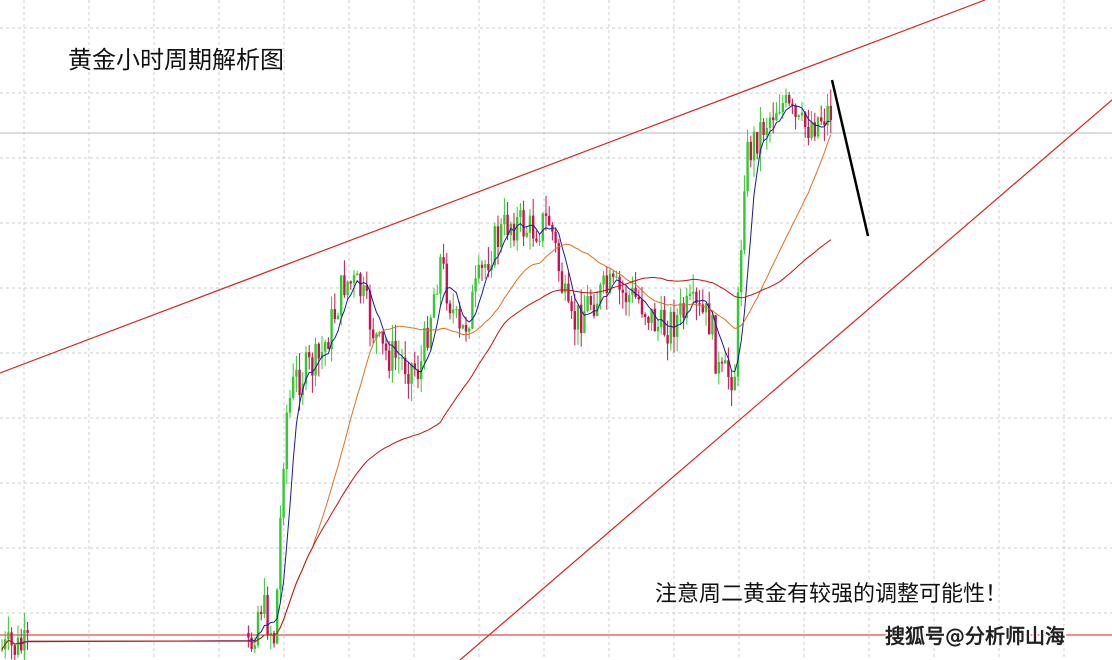  What do you see at coordinates (831, 594) in the screenshot?
I see `annotation: 注意周二黄金有较强的调整可能性！` at bounding box center [831, 594].